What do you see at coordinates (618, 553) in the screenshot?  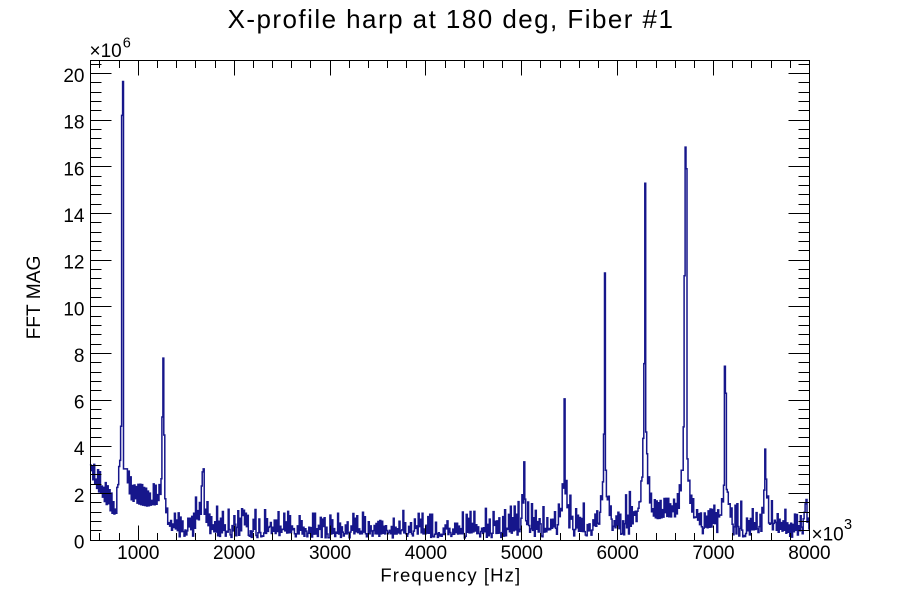 I see `svg-text: 6000` at bounding box center [618, 553].